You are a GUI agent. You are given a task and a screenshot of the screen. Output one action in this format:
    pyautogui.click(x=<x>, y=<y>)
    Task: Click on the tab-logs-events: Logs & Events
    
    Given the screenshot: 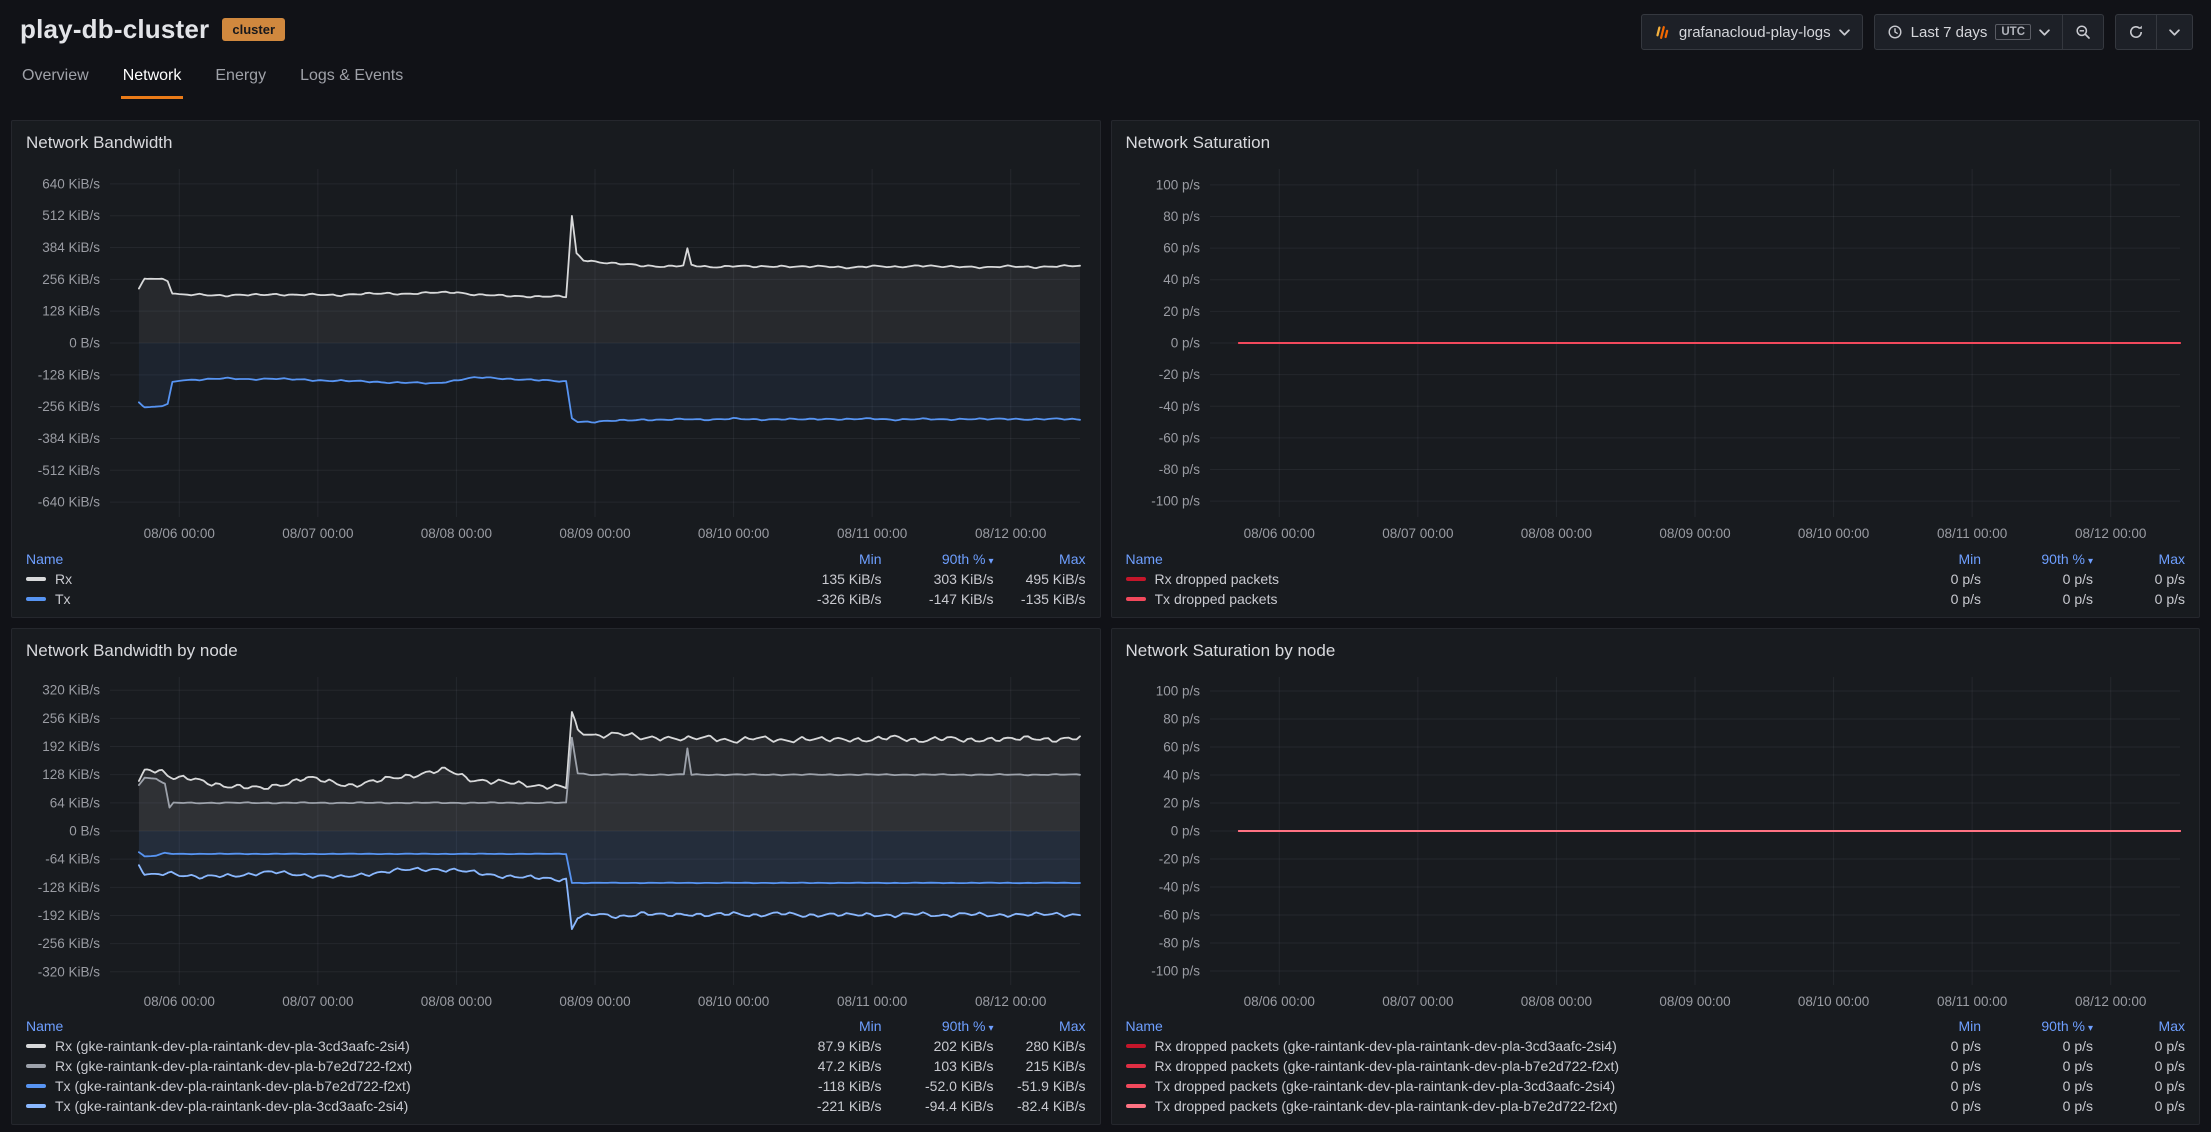 What is the action you would take?
    pyautogui.click(x=352, y=75)
    